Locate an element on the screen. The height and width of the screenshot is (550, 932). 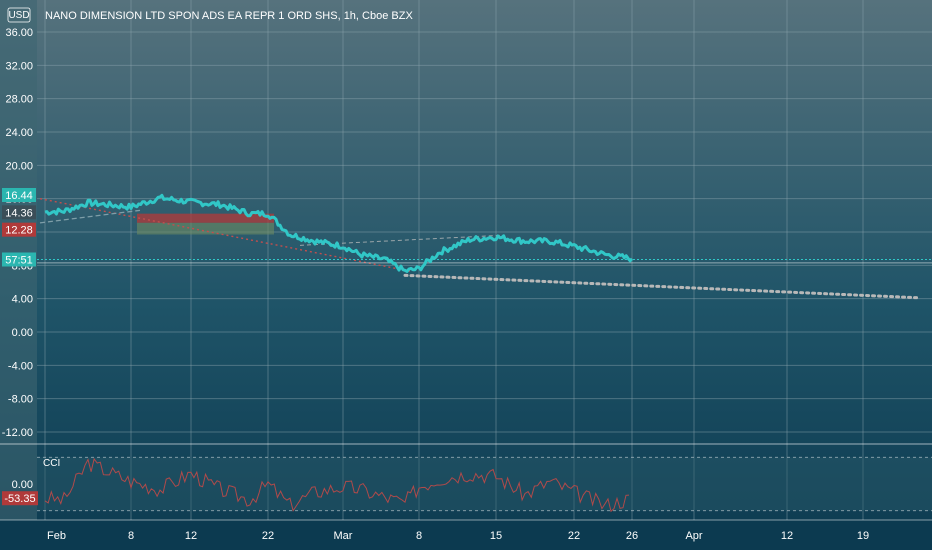
y-tick-label-2: 28.00 is located at coordinates (19, 100).